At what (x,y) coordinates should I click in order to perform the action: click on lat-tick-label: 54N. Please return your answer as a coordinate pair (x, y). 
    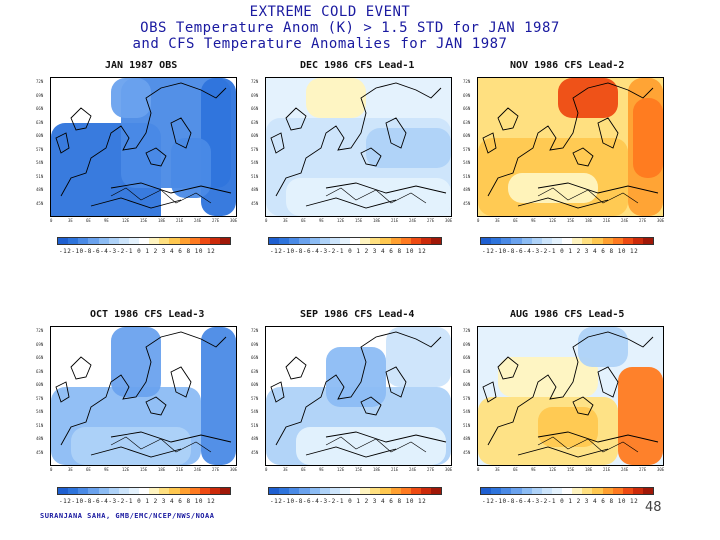
    Looking at the image, I should click on (255, 162).